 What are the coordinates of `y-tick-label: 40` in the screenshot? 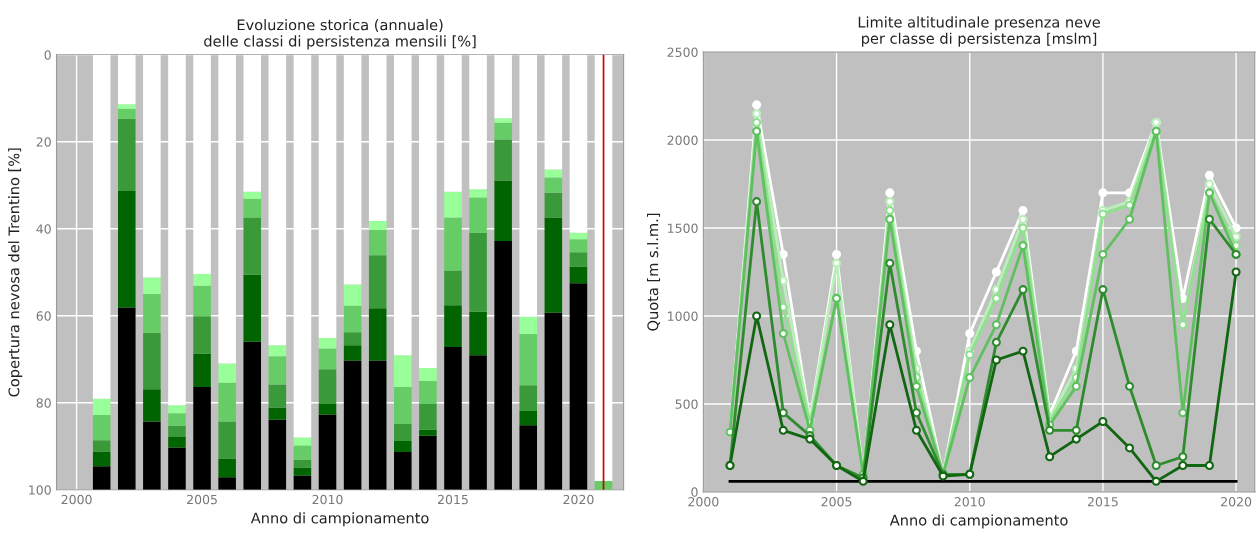 It's located at (43, 229).